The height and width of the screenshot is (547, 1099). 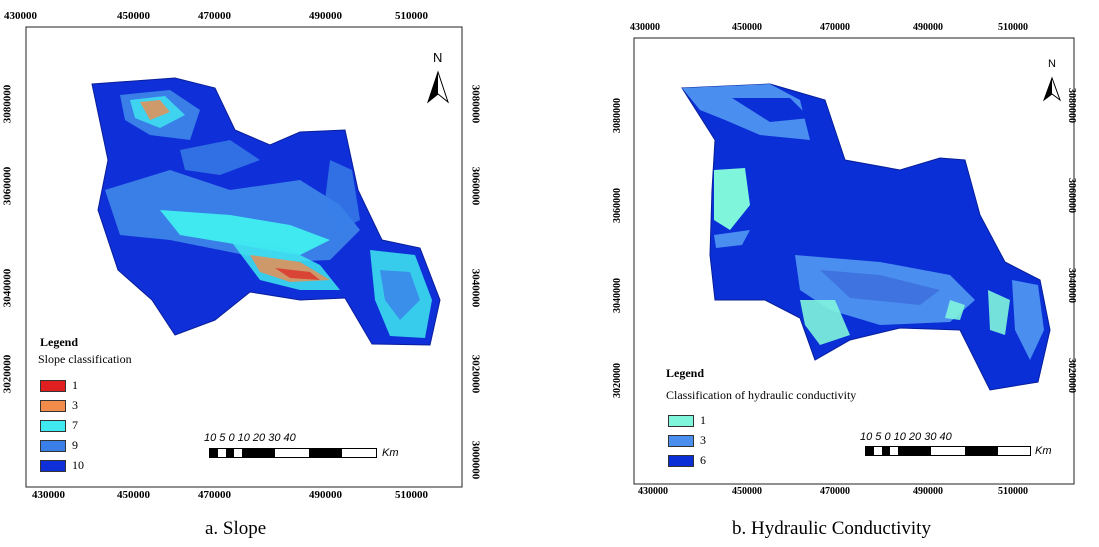 What do you see at coordinates (236, 528) in the screenshot?
I see `caption-a: a. Slope` at bounding box center [236, 528].